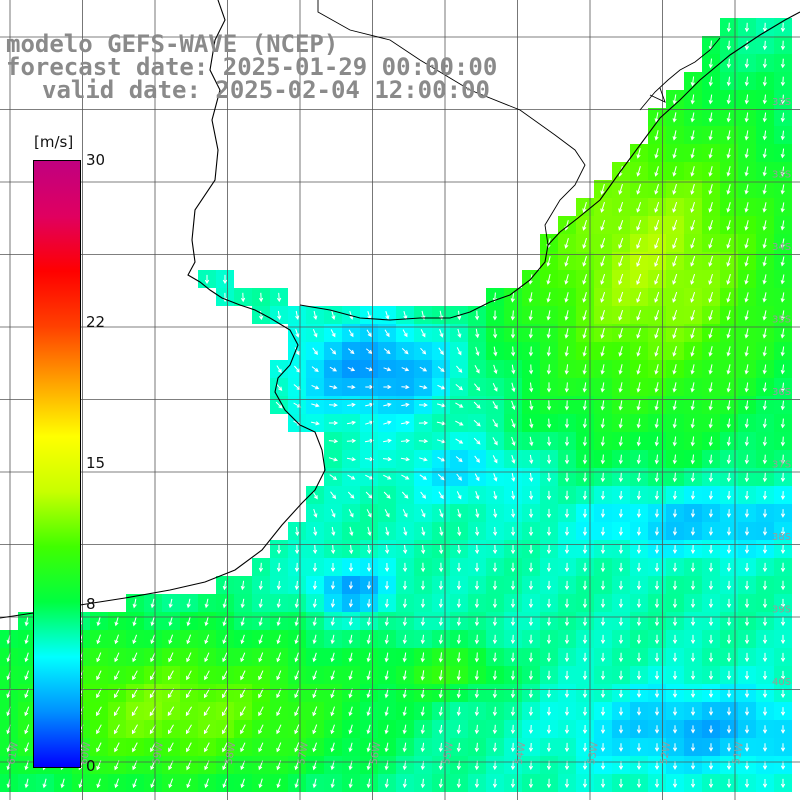 The height and width of the screenshot is (800, 800). I want to click on lat-label: 36S, so click(781, 392).